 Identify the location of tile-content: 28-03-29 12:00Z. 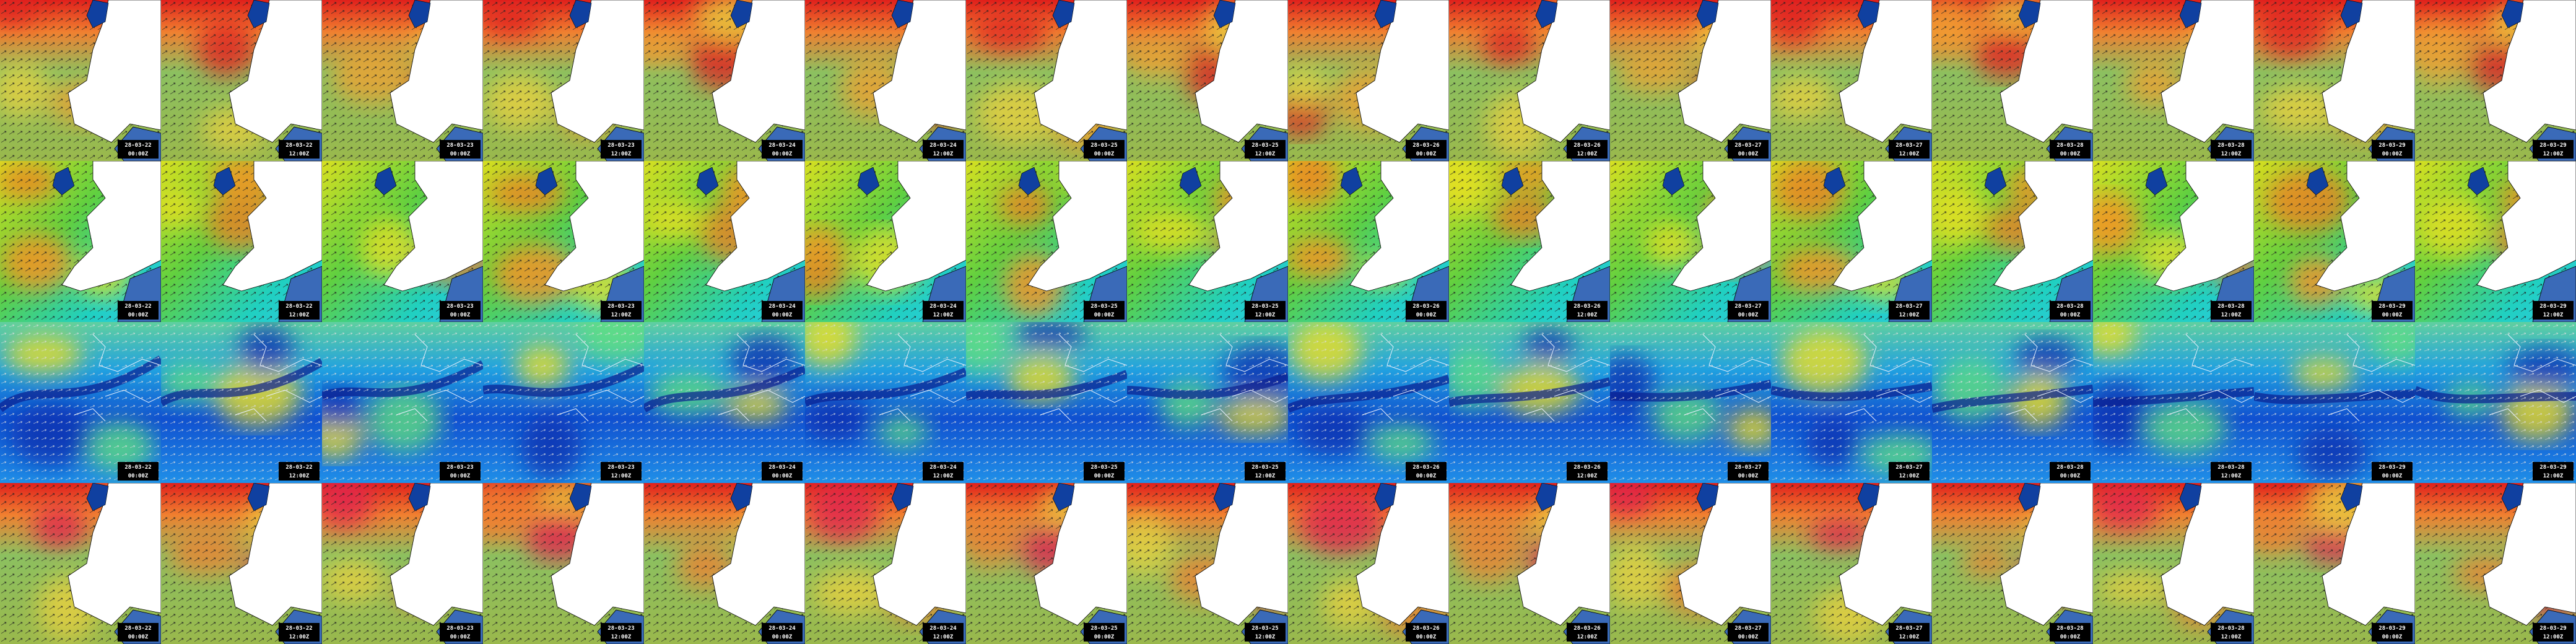
(2495, 563).